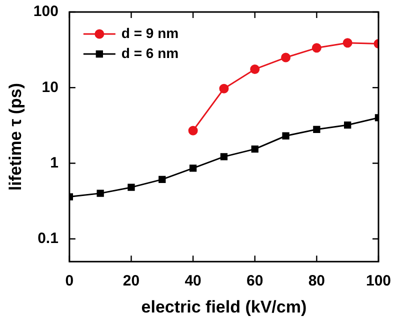  I want to click on legend-label: d = 6 nm, so click(150, 52).